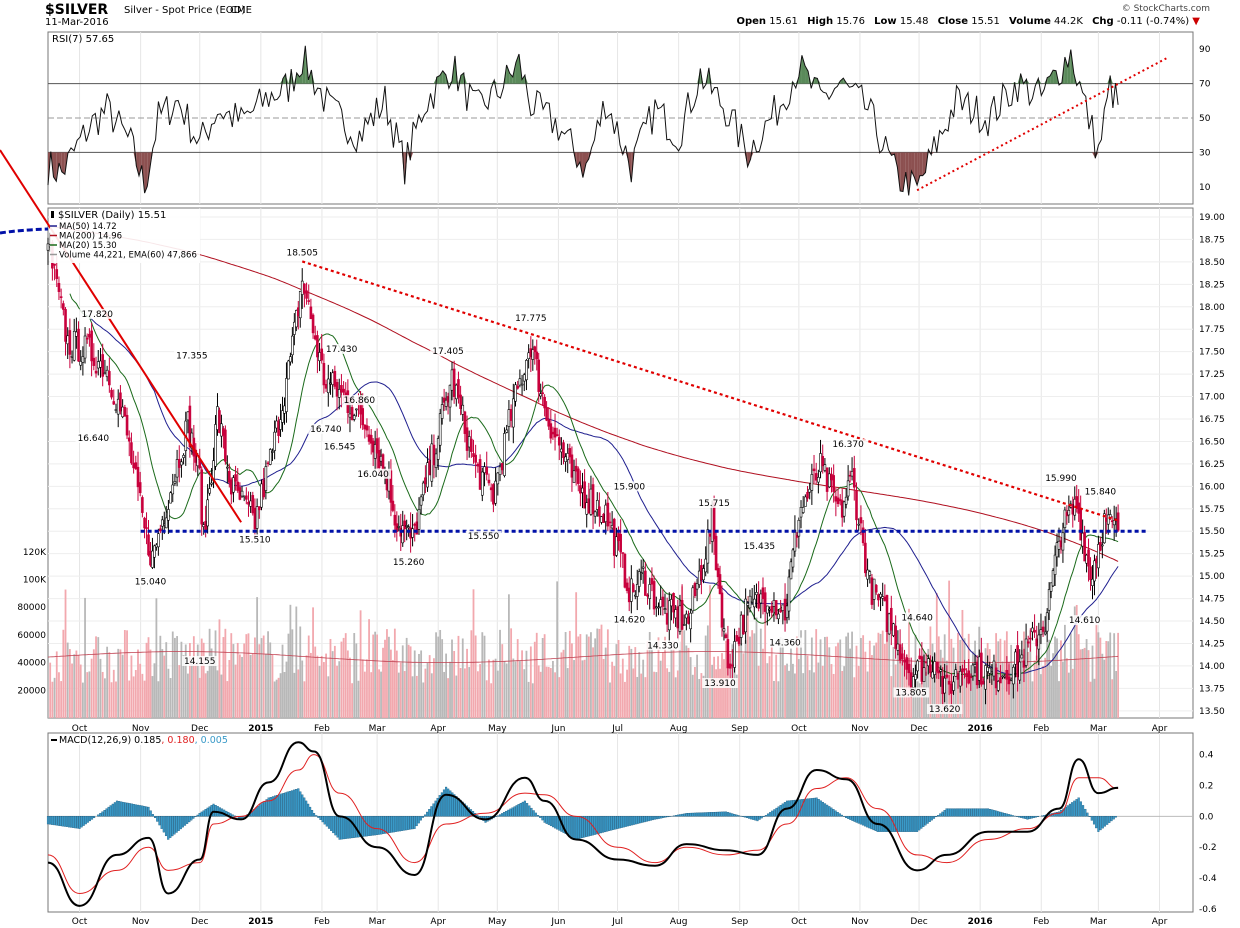 This screenshot has height=928, width=1240. Describe the element at coordinates (35, 553) in the screenshot. I see `volume-ytick-label: 120K` at that location.